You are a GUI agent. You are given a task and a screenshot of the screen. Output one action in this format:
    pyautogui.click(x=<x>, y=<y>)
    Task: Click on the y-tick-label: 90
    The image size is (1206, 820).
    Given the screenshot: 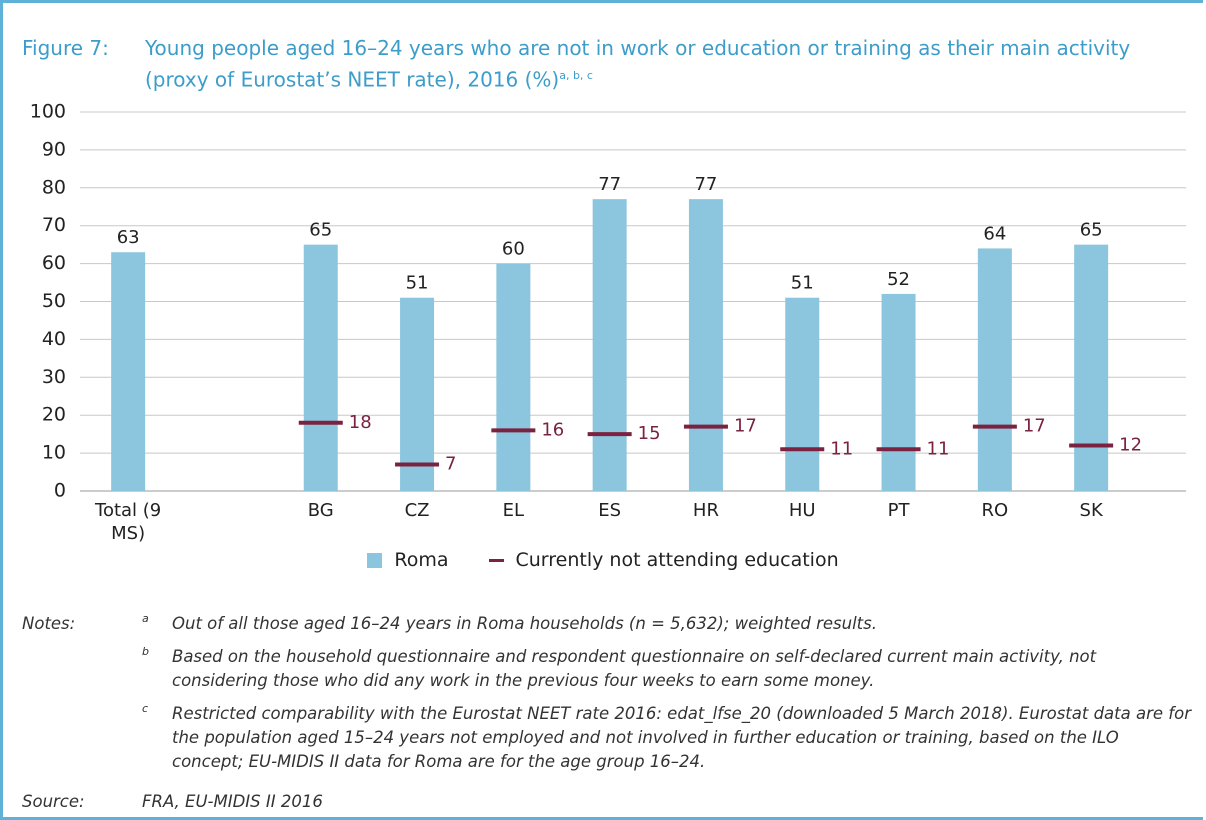 What is the action you would take?
    pyautogui.click(x=54, y=149)
    